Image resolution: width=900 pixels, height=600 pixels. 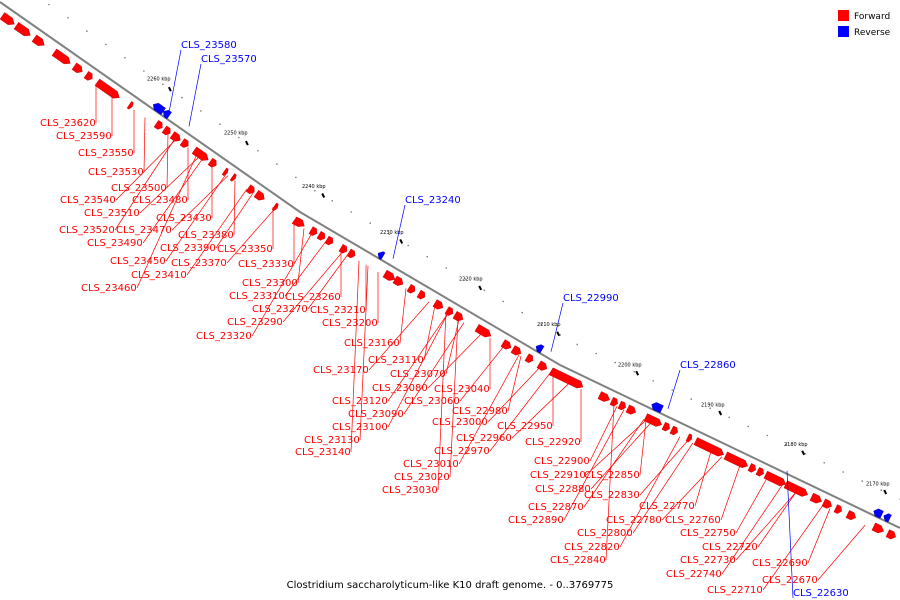 I want to click on tick-label: 2220 kbp, so click(x=471, y=279).